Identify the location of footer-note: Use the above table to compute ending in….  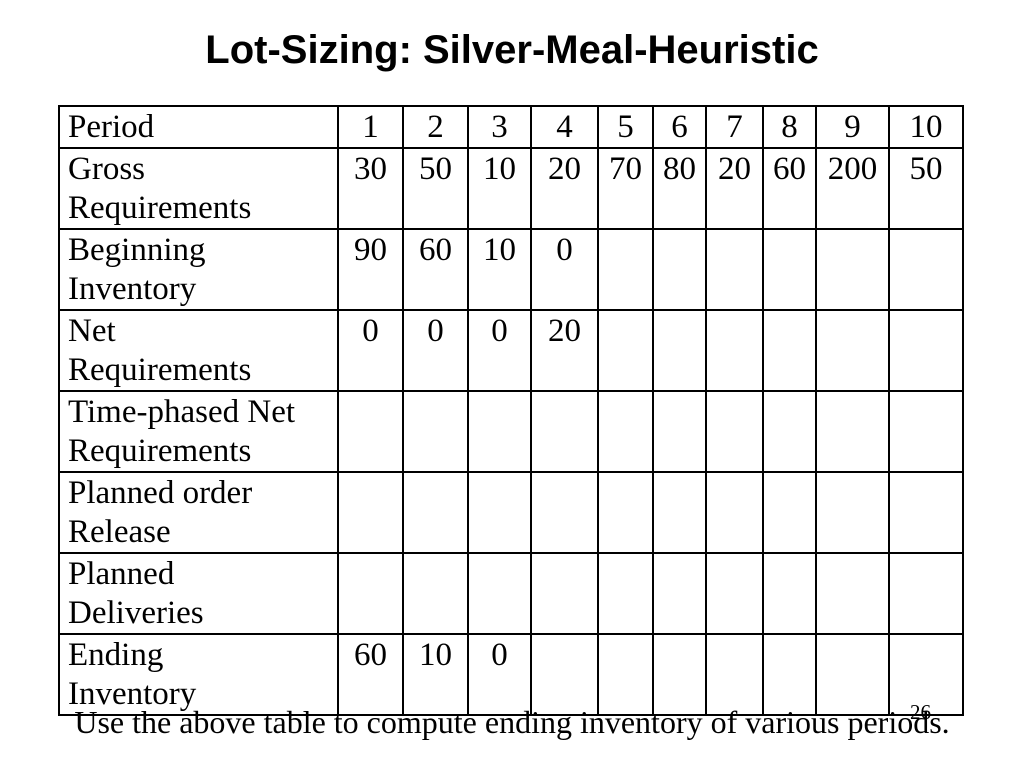
(512, 722).